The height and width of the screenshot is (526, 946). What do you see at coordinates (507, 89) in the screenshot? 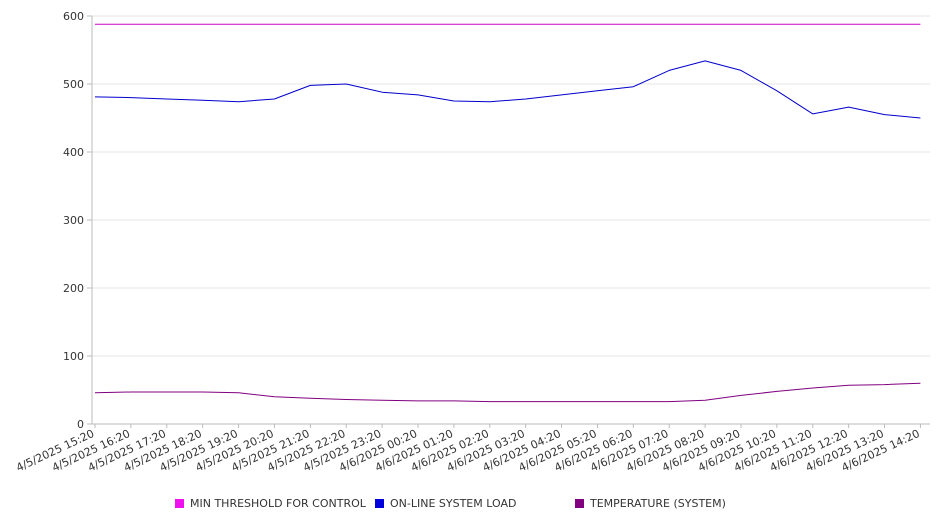
I see `series-line-on-line-system-load` at bounding box center [507, 89].